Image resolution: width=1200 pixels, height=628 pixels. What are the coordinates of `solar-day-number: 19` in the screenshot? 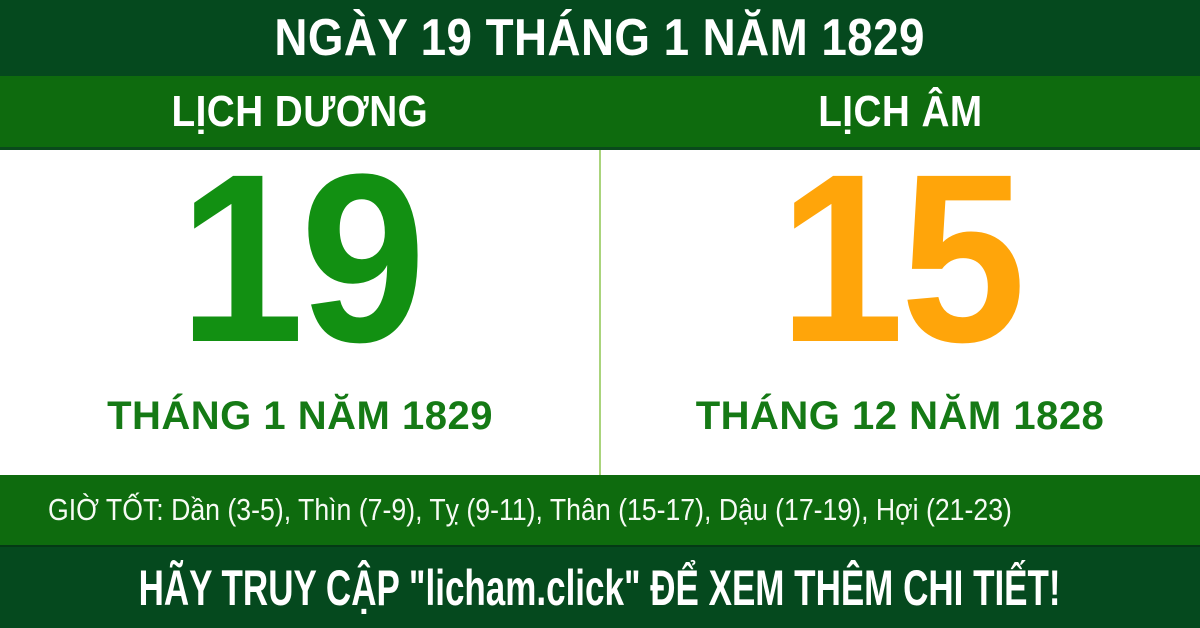 It's located at (301, 258).